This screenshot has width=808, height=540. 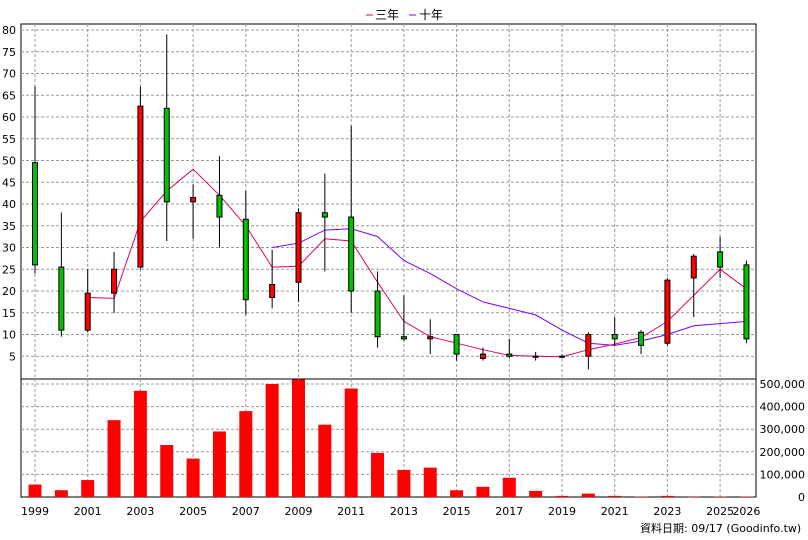 What do you see at coordinates (35, 511) in the screenshot?
I see `year-tick-label: 1999` at bounding box center [35, 511].